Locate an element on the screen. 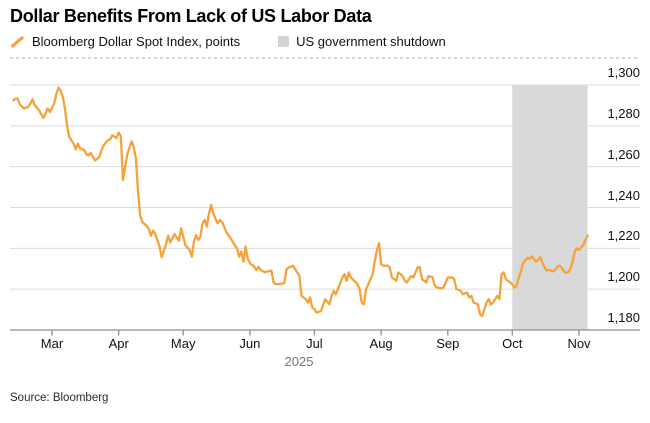 The image size is (650, 423). y-axis-tick-label: 1,220 is located at coordinates (623, 236).